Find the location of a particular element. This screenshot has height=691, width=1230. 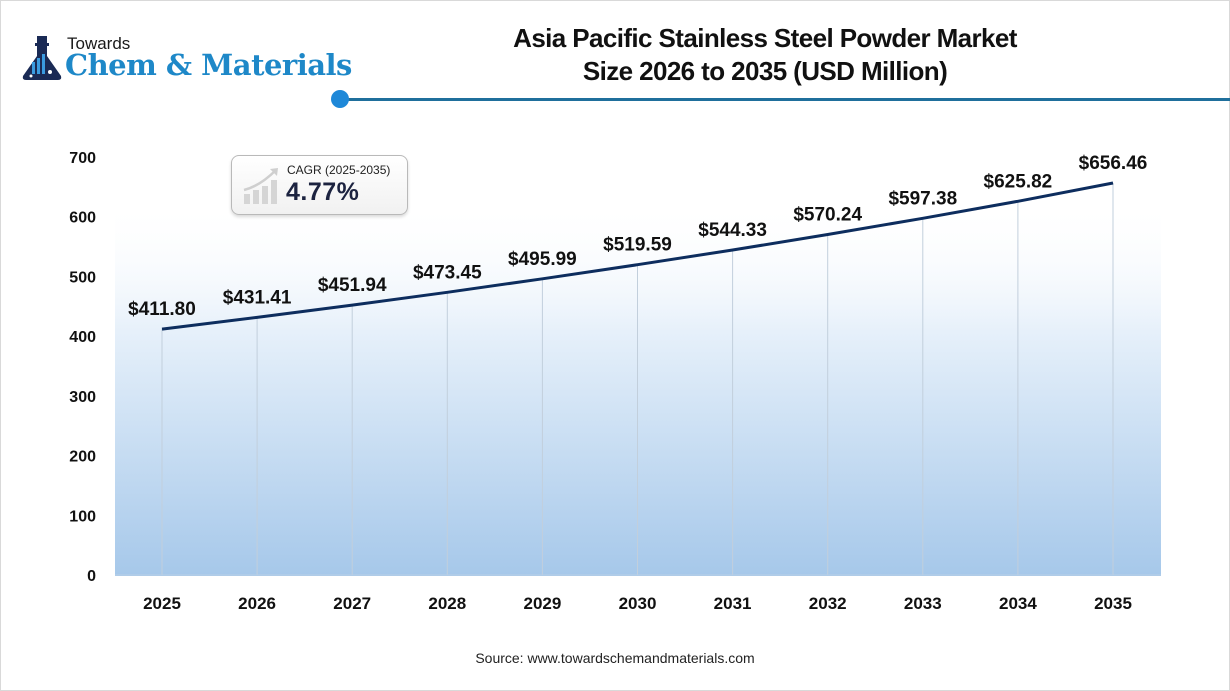

title-bullet-dot is located at coordinates (340, 99).